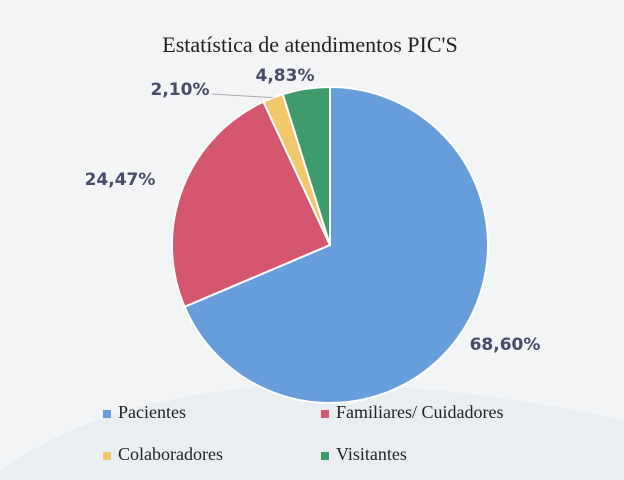  I want to click on legend-label: Visitantes, so click(371, 454).